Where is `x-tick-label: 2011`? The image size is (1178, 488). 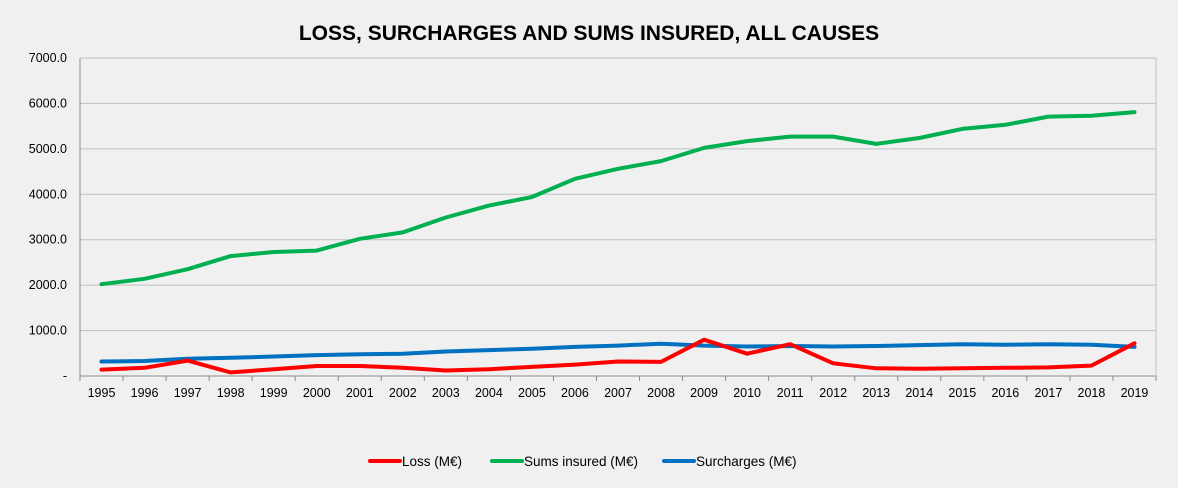
x-tick-label: 2011 is located at coordinates (790, 393).